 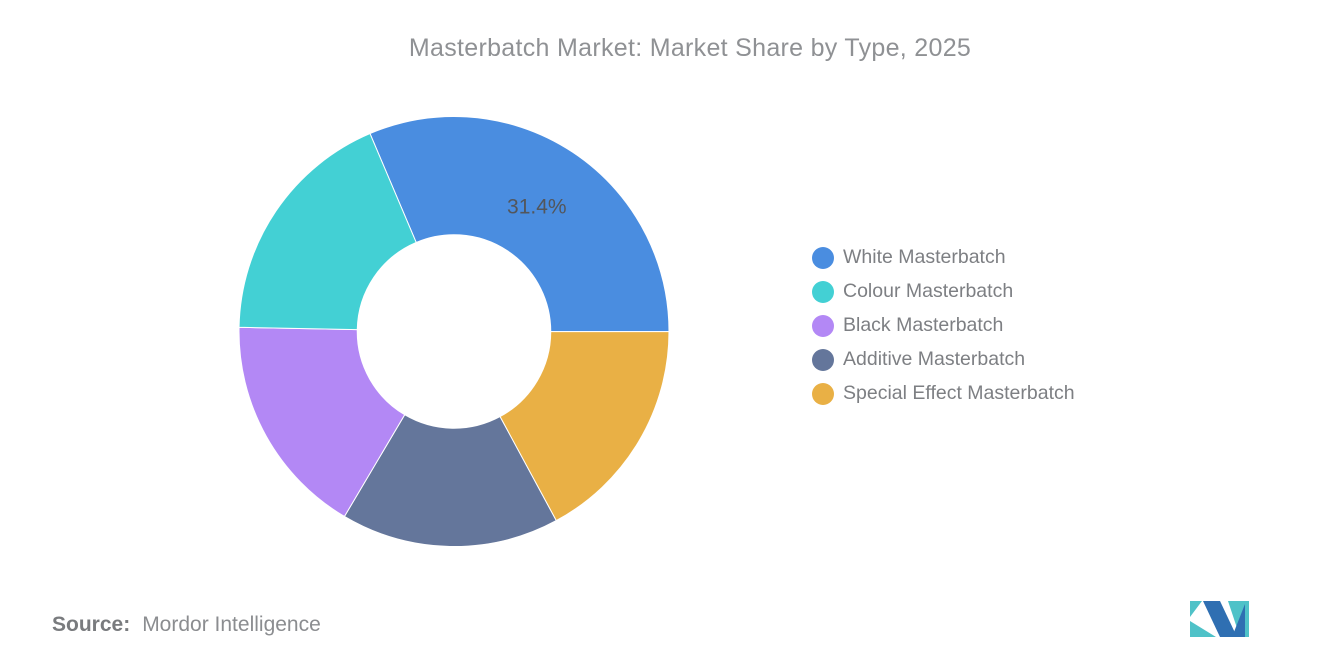 I want to click on donut-slice-black-masterbatch, so click(x=322, y=422).